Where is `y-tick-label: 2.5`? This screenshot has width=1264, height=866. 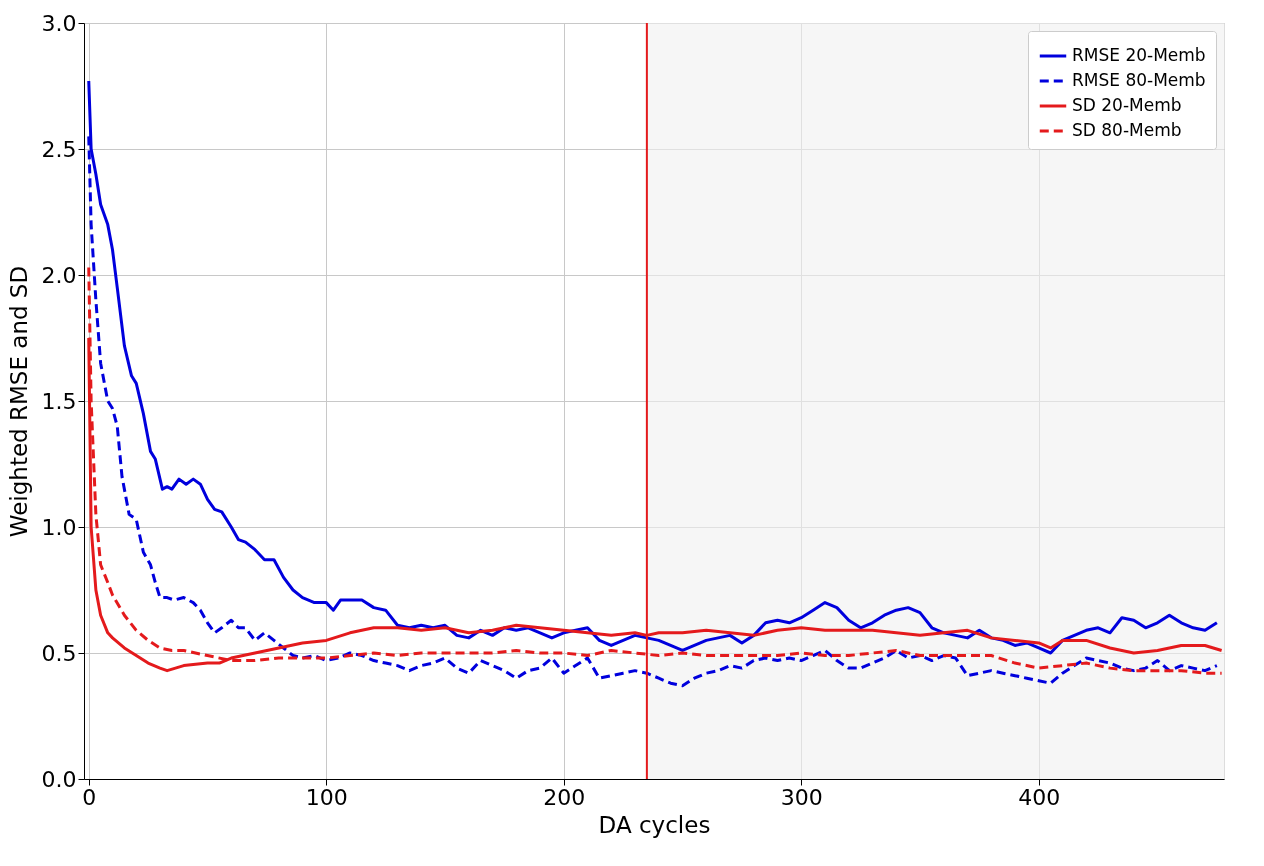 y-tick-label: 2.5 is located at coordinates (59, 149).